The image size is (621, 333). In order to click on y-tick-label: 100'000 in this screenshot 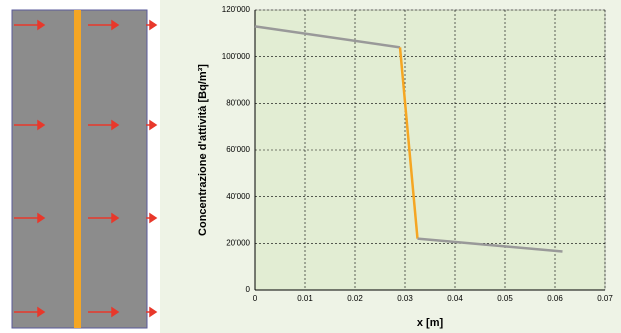, I will do `click(236, 56)`.